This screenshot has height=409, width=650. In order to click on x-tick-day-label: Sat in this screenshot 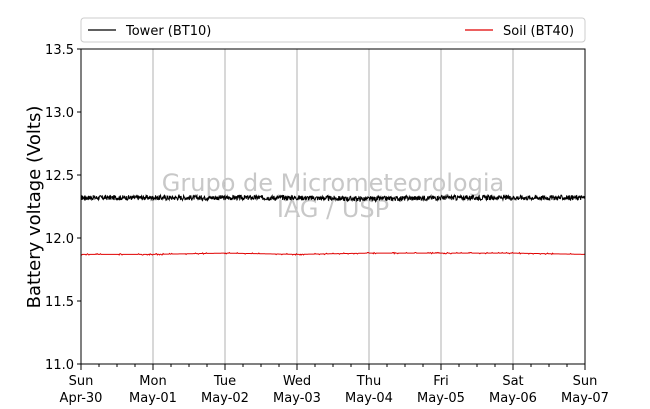, I will do `click(512, 381)`.